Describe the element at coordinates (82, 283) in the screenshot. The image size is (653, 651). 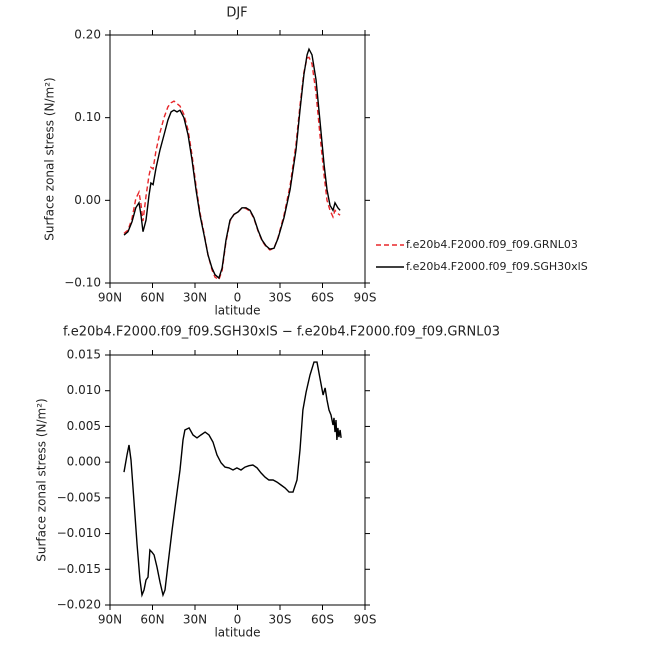
I see `y-tick-label: −0.10` at that location.